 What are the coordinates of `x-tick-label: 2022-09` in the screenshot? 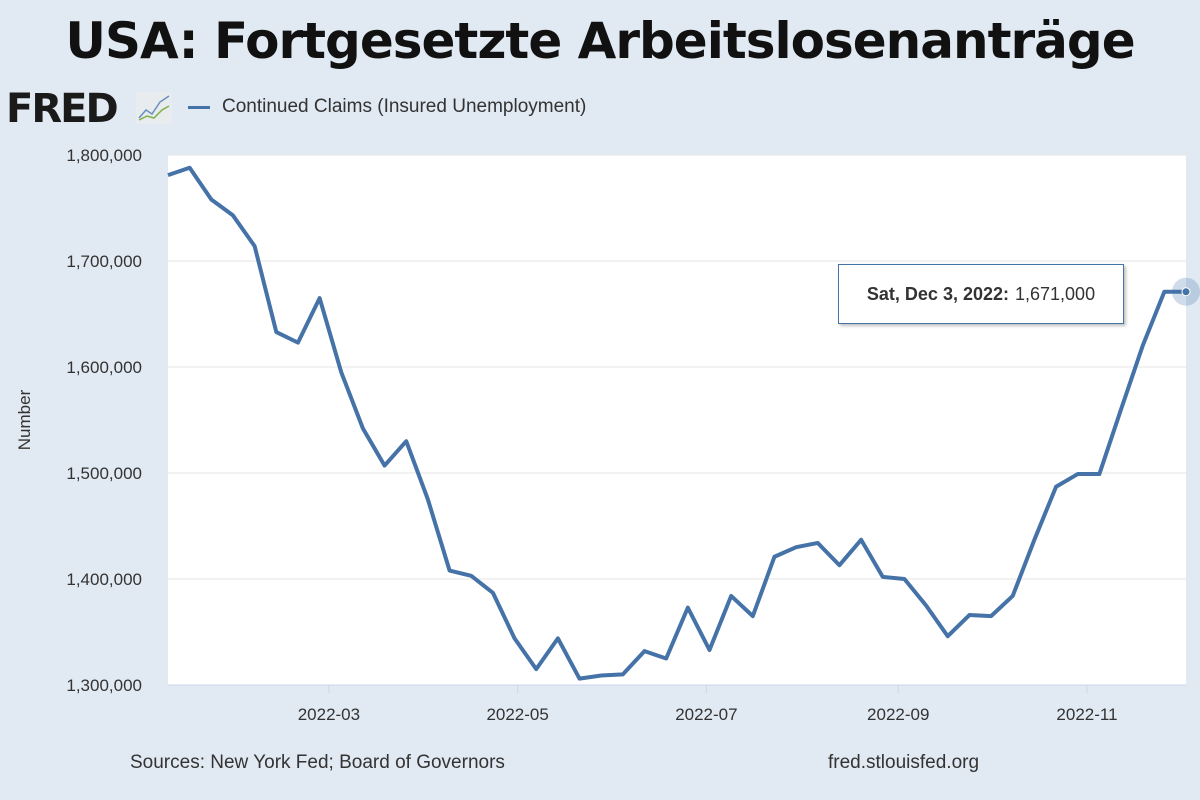 It's located at (898, 714).